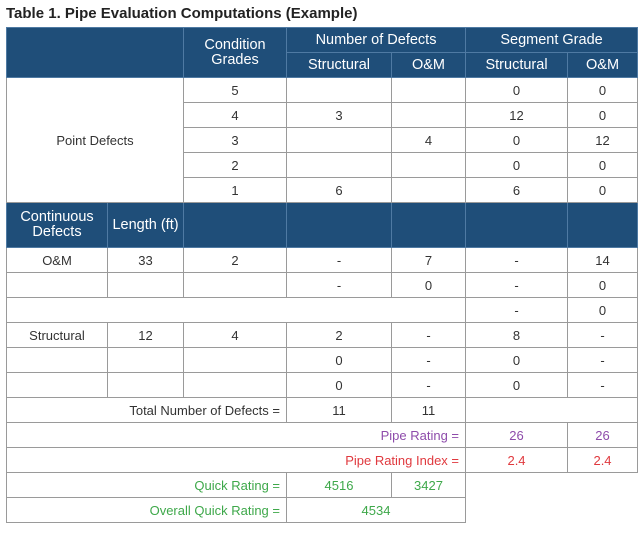 Image resolution: width=640 pixels, height=551 pixels. I want to click on defects-structural-cell: 2, so click(339, 335).